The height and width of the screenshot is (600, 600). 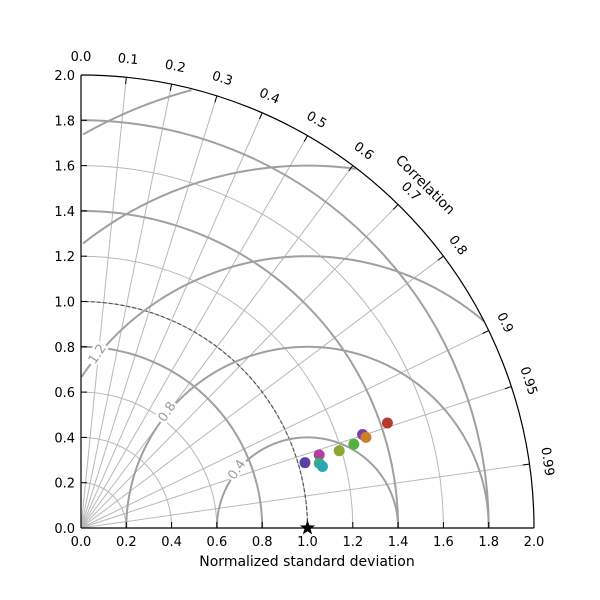 What do you see at coordinates (64, 212) in the screenshot?
I see `y-tick-label: 1.4` at bounding box center [64, 212].